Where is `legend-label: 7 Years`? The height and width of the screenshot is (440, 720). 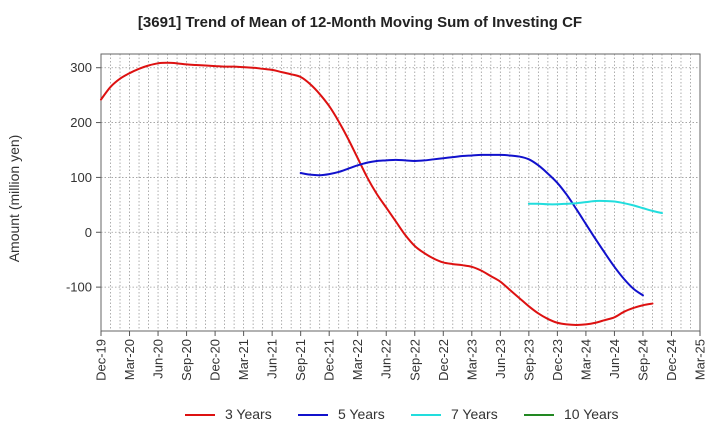
legend-label: 7 Years is located at coordinates (474, 414).